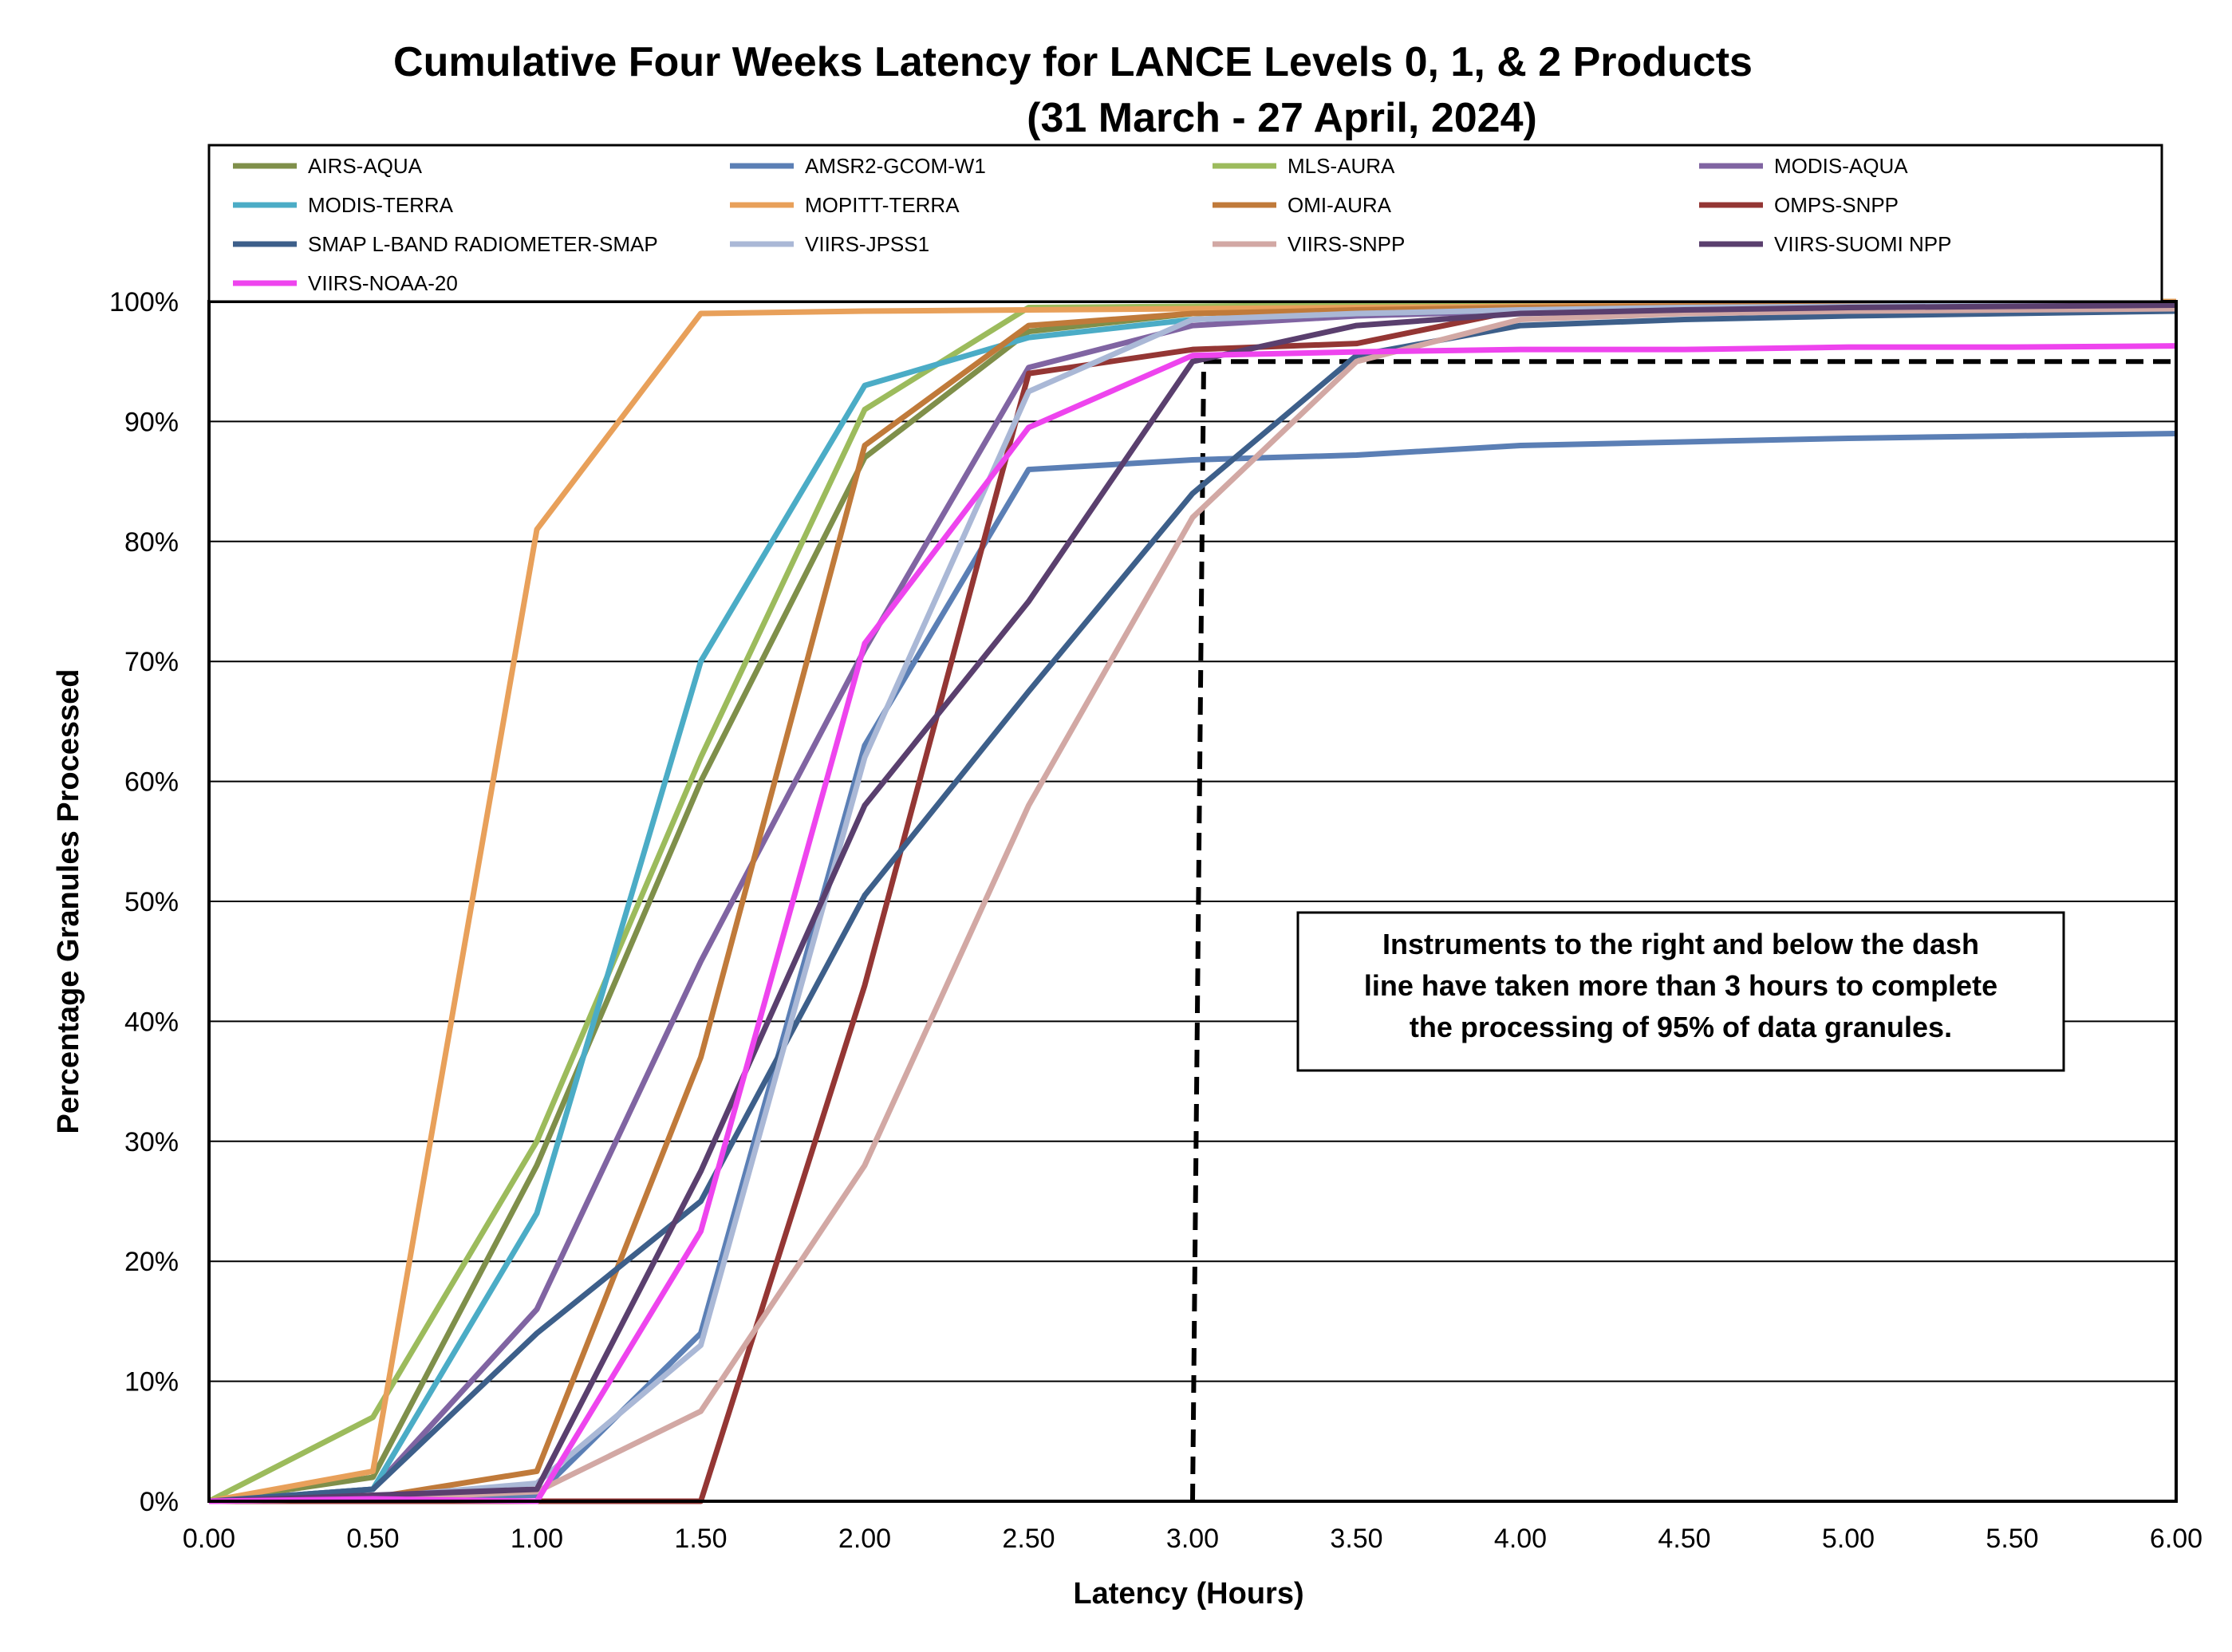 The width and height of the screenshot is (2232, 1652). Describe the element at coordinates (151, 1022) in the screenshot. I see `y-tick-label: 40%` at that location.